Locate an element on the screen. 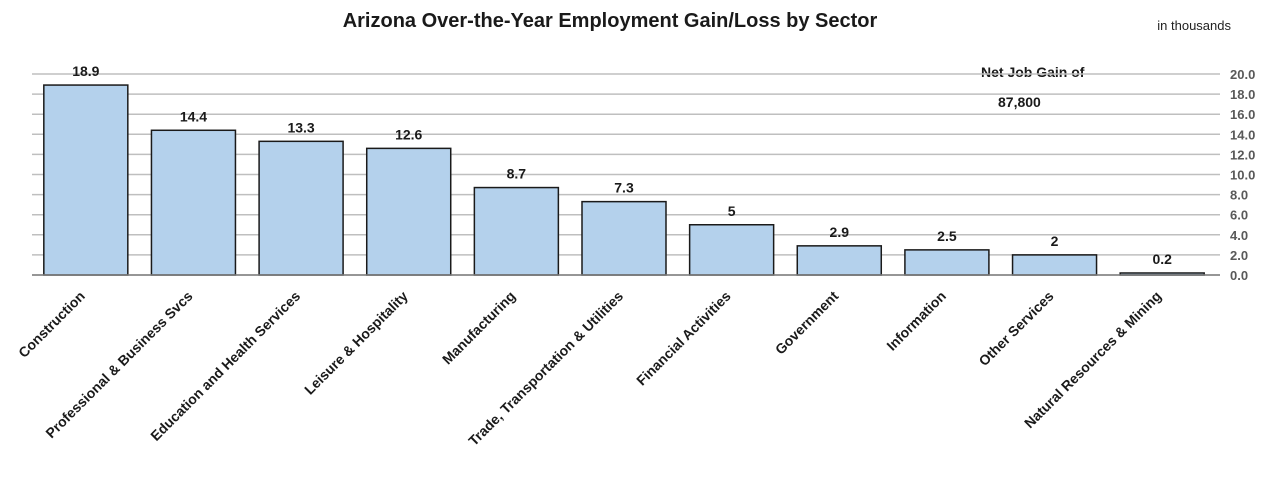 The image size is (1273, 481). value-label: 8.7 is located at coordinates (517, 174).